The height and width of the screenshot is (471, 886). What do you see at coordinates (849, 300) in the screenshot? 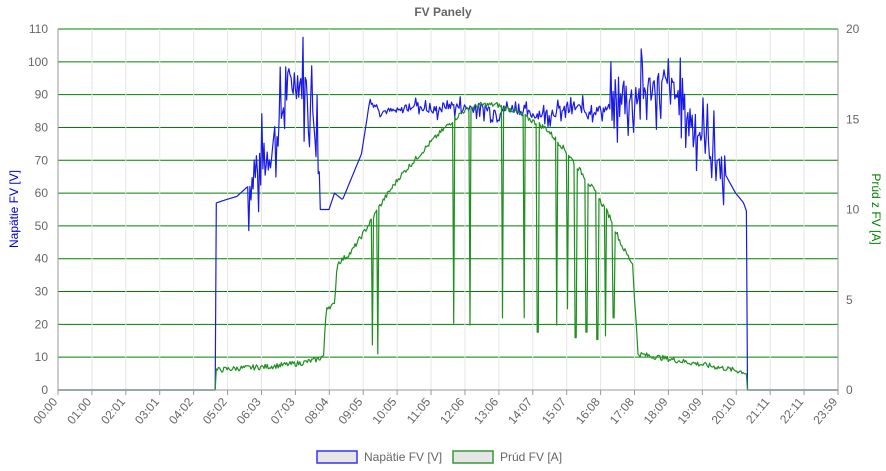
I see `y-right-tick-label: 5` at bounding box center [849, 300].